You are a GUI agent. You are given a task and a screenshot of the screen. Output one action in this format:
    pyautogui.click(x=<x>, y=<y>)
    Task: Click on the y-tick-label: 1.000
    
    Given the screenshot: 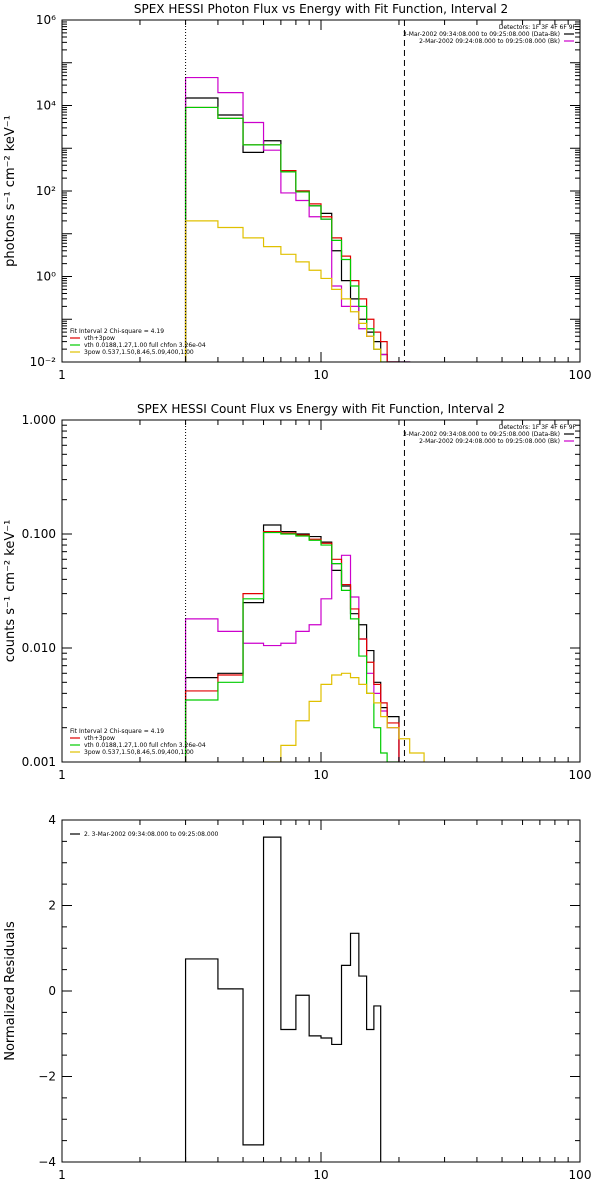 What is the action you would take?
    pyautogui.click(x=39, y=420)
    